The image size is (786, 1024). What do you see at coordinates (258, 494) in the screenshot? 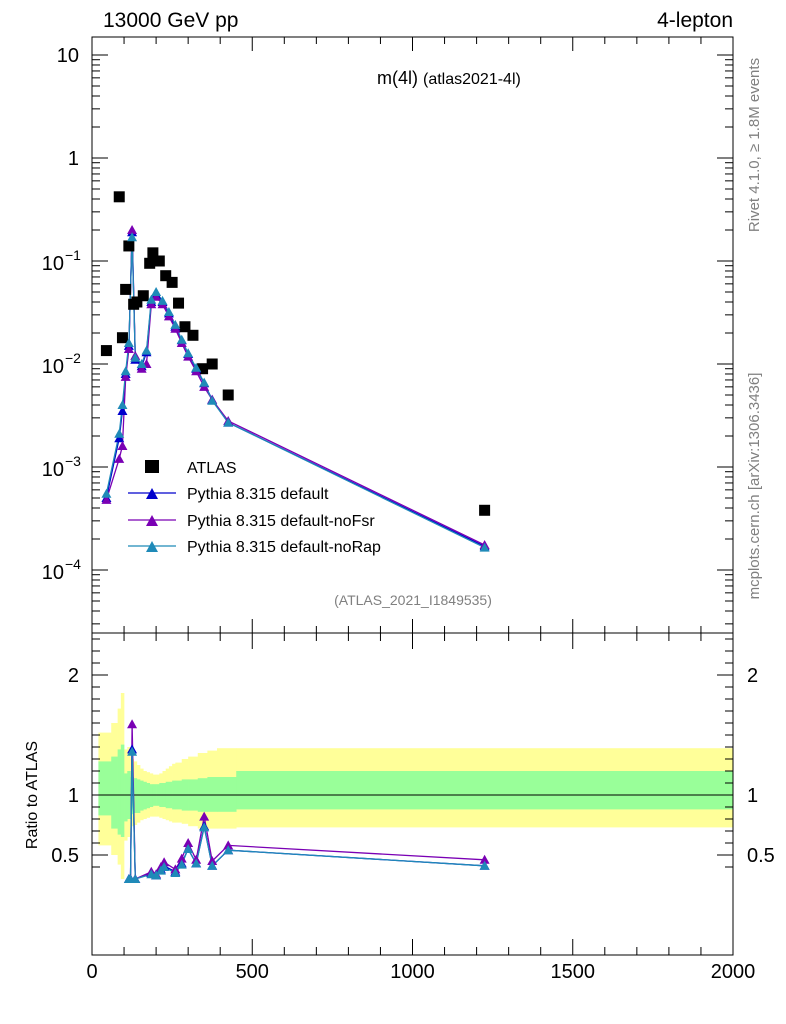
I see `legend-default-label: Pythia 8.315 default` at bounding box center [258, 494].